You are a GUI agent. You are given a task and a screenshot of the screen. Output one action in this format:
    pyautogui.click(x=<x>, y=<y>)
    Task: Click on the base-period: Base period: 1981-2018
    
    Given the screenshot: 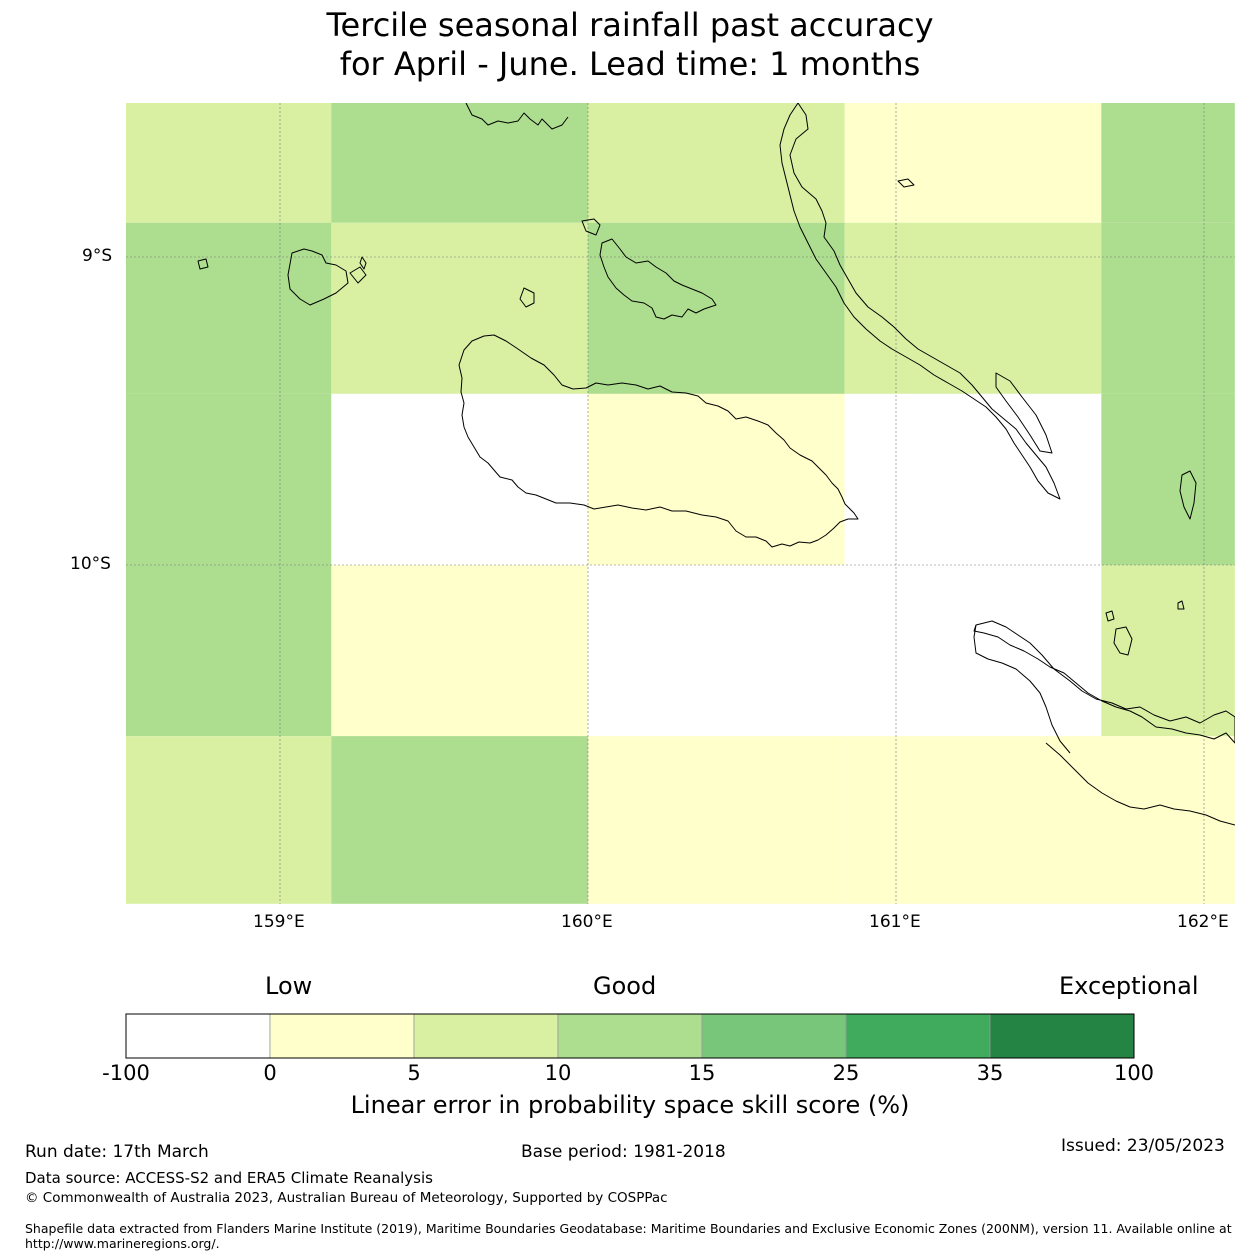 What is the action you would take?
    pyautogui.click(x=623, y=1152)
    